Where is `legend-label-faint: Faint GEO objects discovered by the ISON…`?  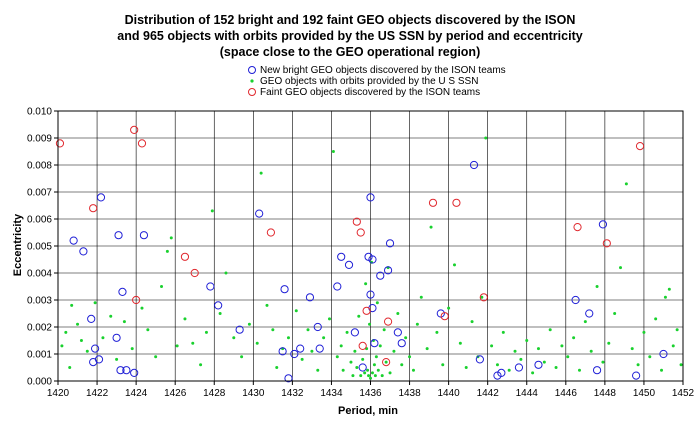 legend-label-faint: Faint GEO objects discovered by the ISON… is located at coordinates (370, 92).